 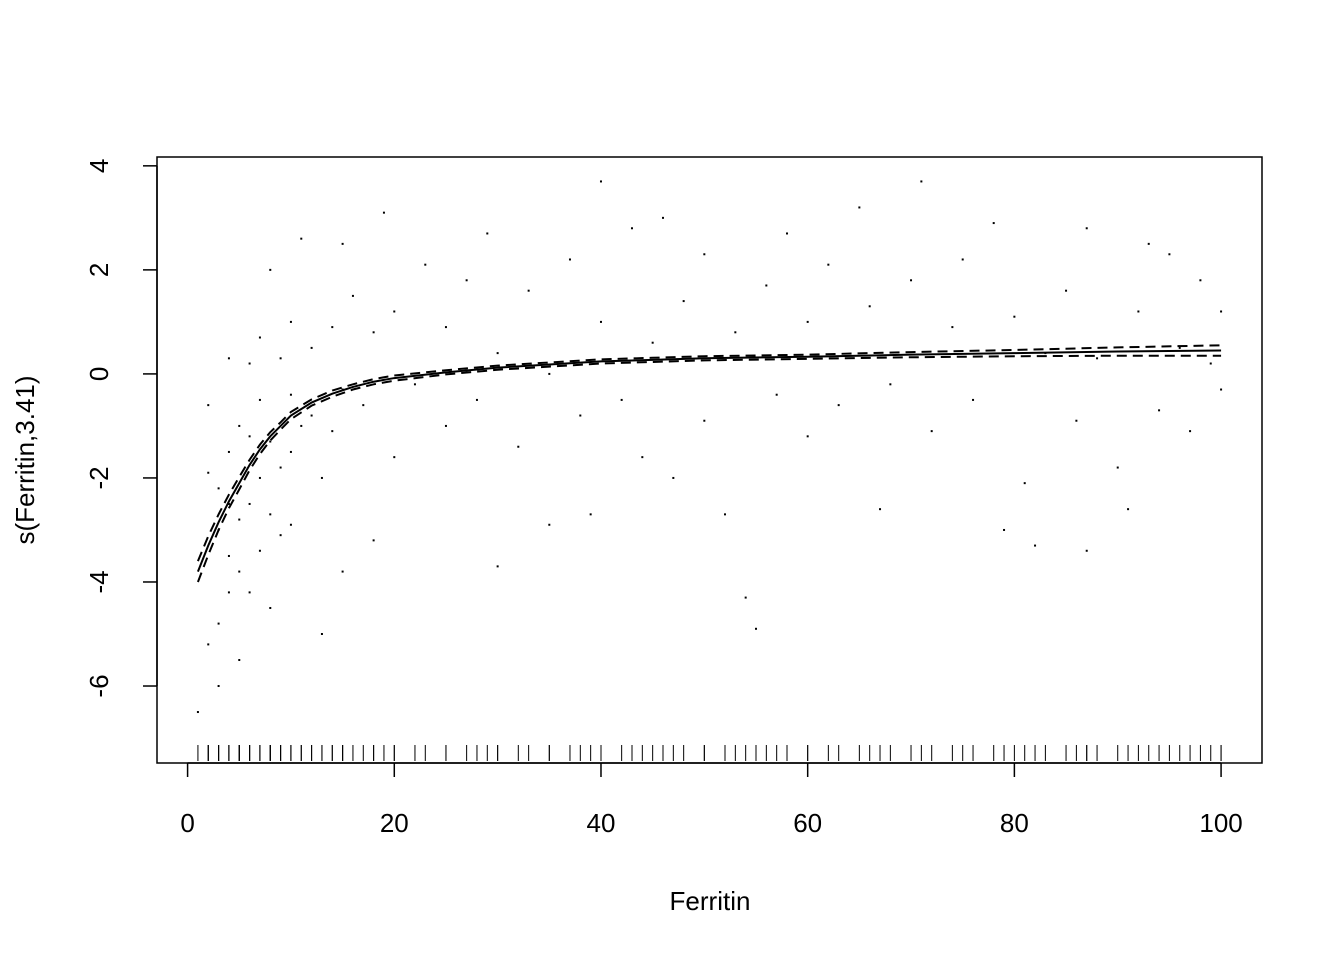 What do you see at coordinates (1220, 823) in the screenshot?
I see `x-tick-label: 100` at bounding box center [1220, 823].